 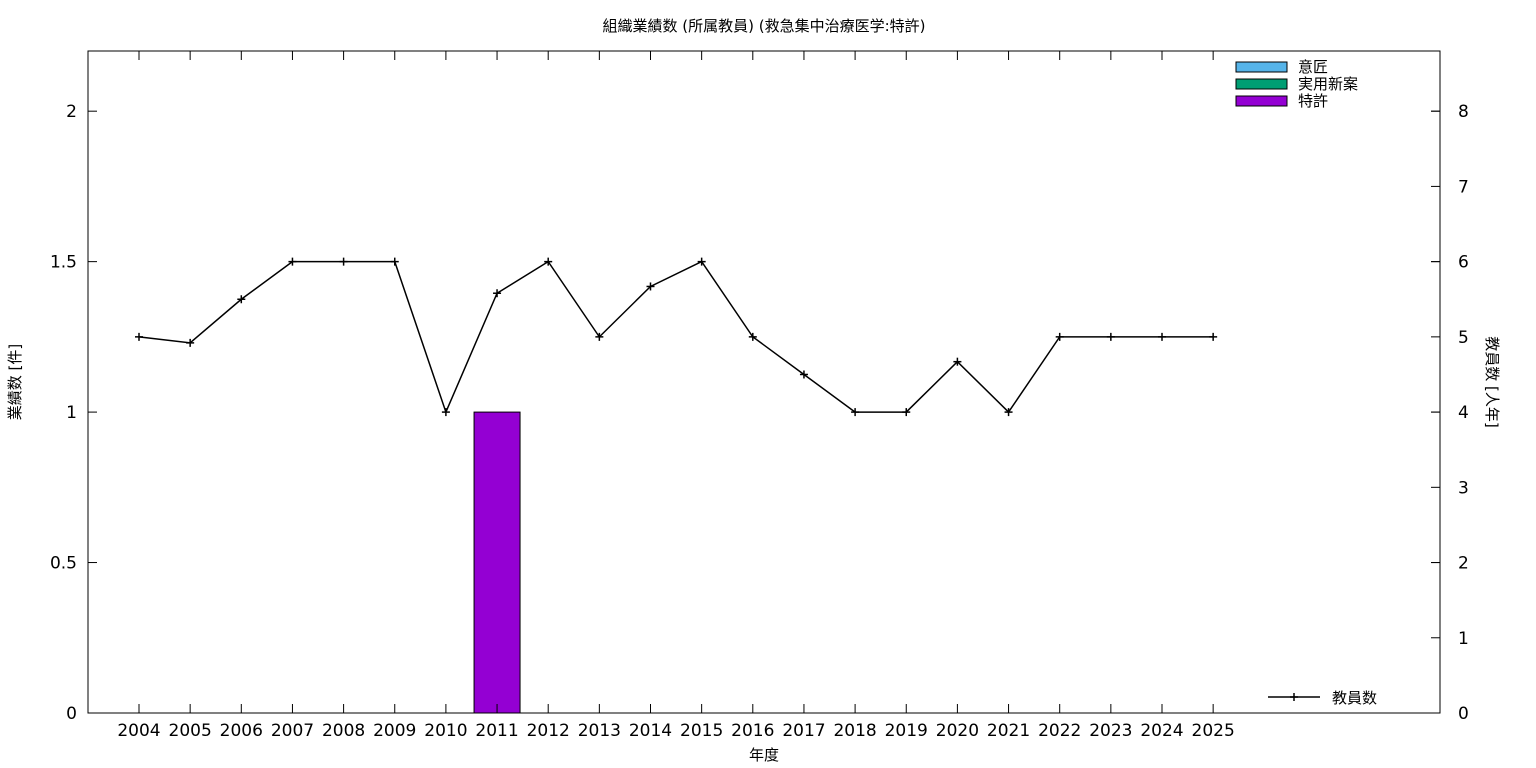 What do you see at coordinates (1463, 714) in the screenshot?
I see `y2-tick-label: 0` at bounding box center [1463, 714].